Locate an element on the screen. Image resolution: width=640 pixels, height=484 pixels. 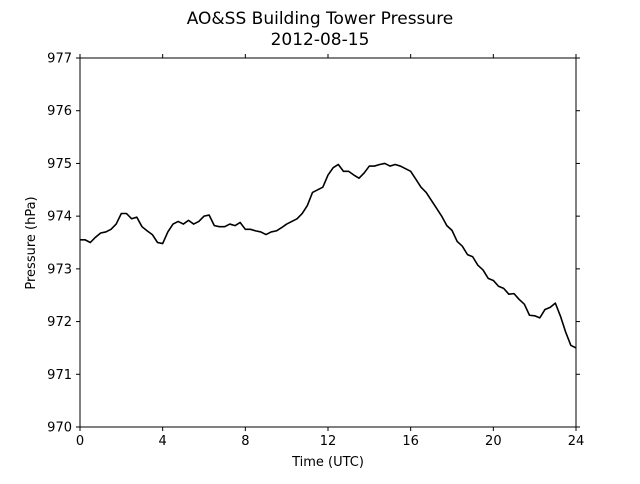
y-tick-label: 971 is located at coordinates (59, 375).